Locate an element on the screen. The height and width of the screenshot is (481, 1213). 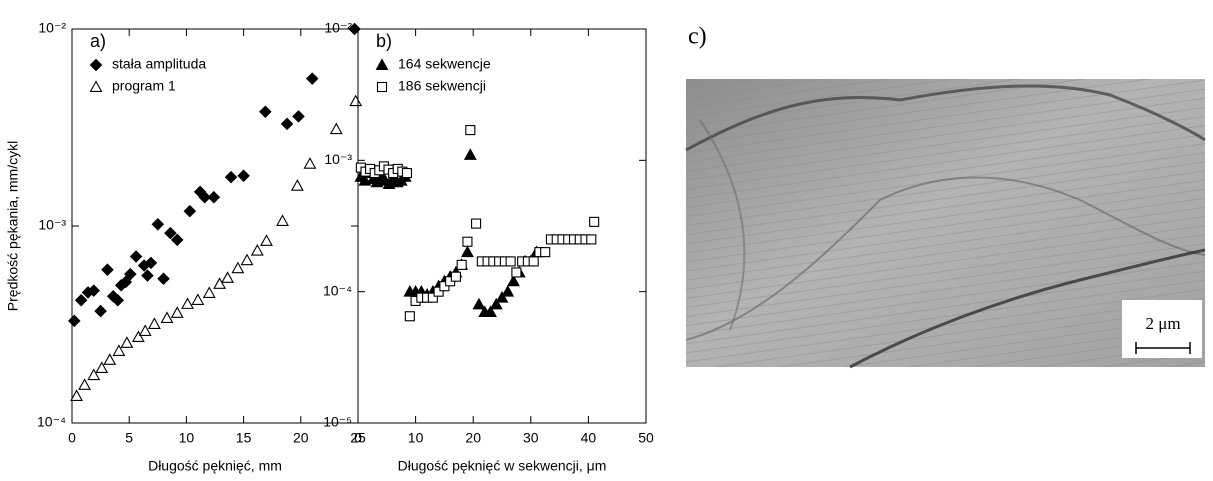
x-tick-label: 5 is located at coordinates (129, 438).